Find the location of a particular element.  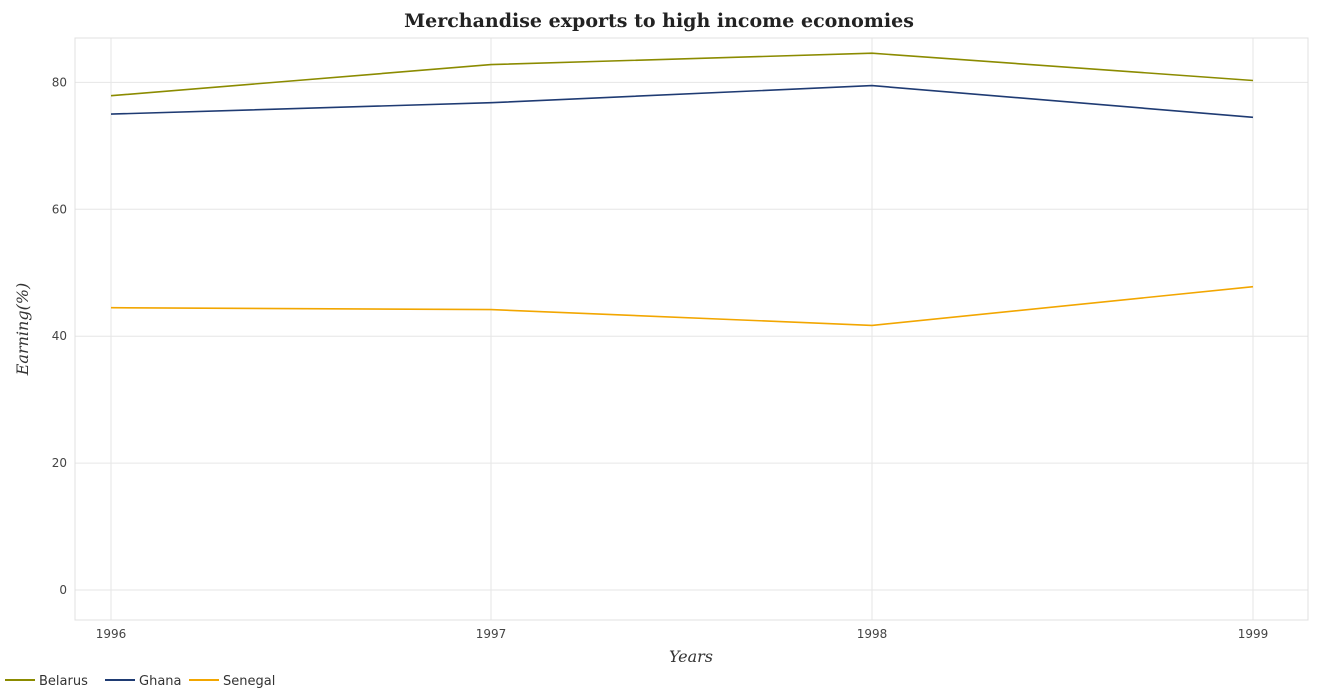

y-axis-label: Earning(%) is located at coordinates (22, 330).